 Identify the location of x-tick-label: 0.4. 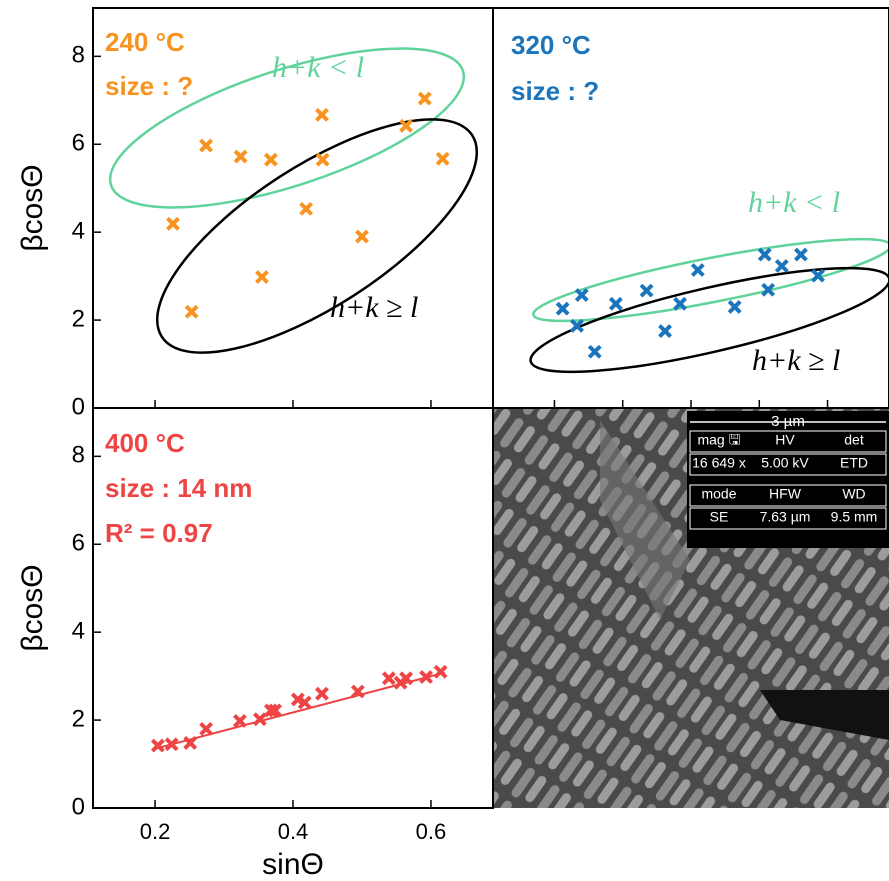
(293, 831).